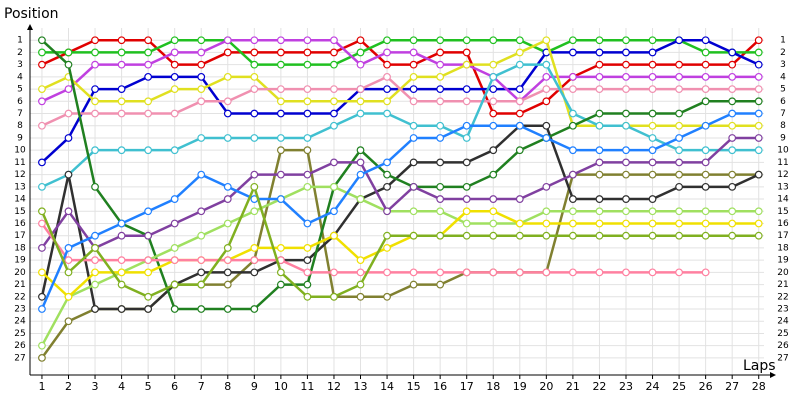 The height and width of the screenshot is (400, 800). Describe the element at coordinates (679, 386) in the screenshot. I see `x-tick-label: 25` at that location.